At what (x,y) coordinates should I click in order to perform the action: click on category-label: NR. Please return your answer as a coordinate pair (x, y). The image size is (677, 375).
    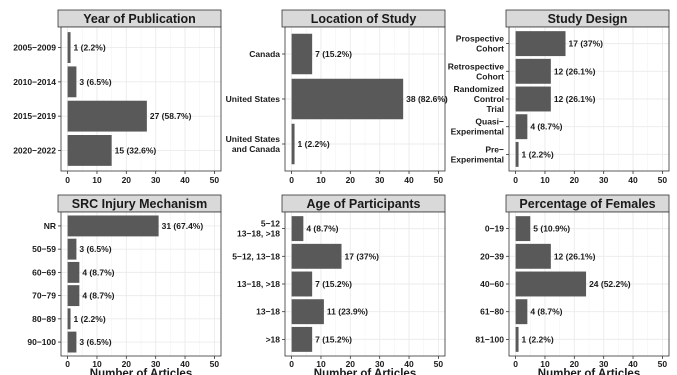
    Looking at the image, I should click on (50, 226).